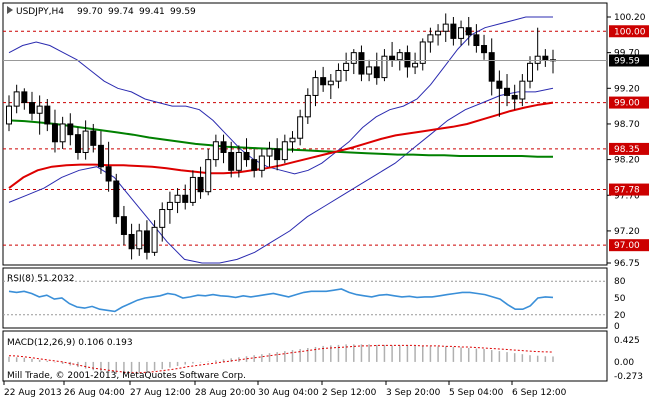 Image resolution: width=650 pixels, height=400 pixels. What do you see at coordinates (628, 377) in the screenshot?
I see `macd-tick-label: -0.273` at bounding box center [628, 377].